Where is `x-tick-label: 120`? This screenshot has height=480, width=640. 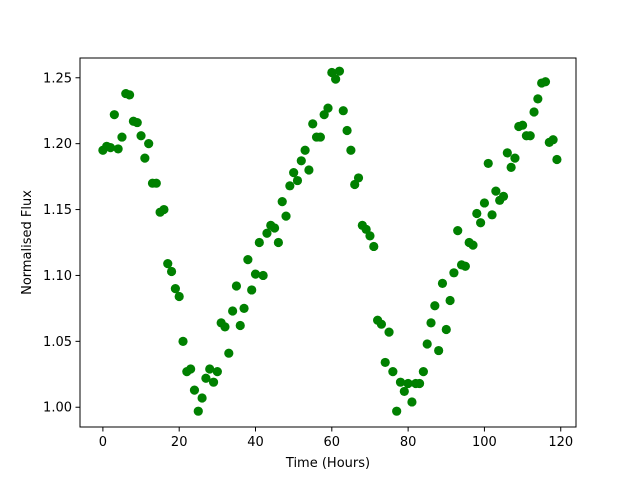
x-tick-label: 120 is located at coordinates (560, 442).